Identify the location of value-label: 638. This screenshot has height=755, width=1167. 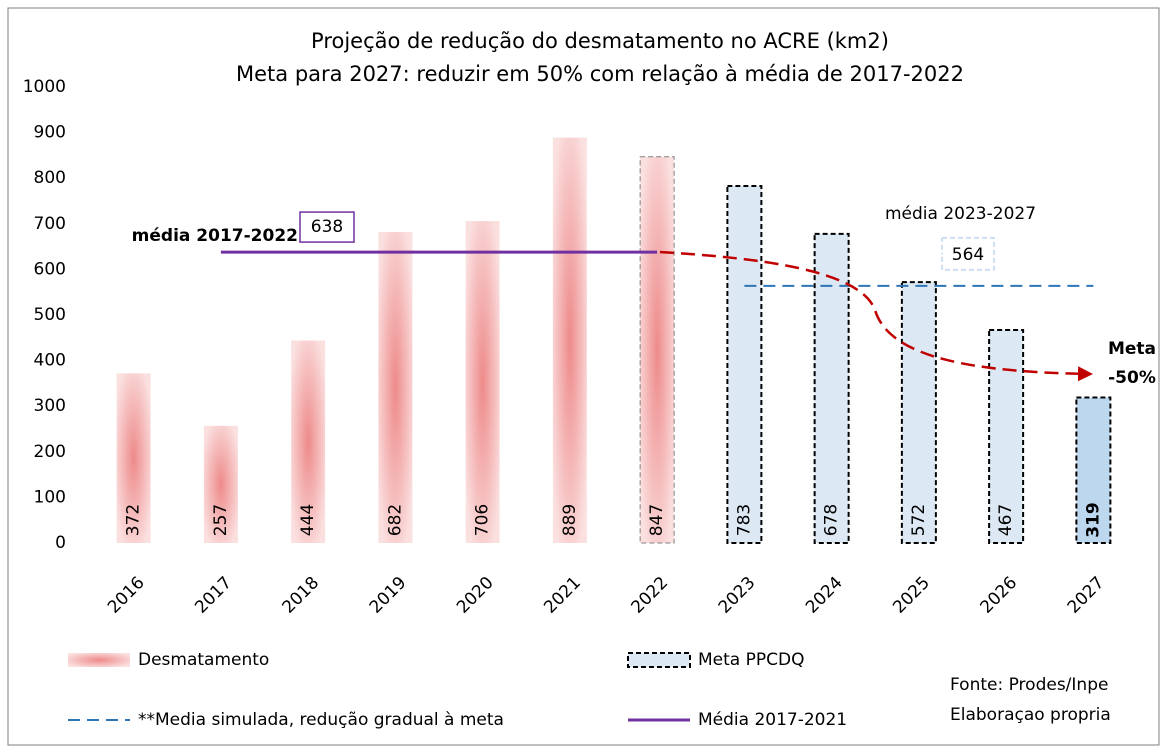
(327, 227).